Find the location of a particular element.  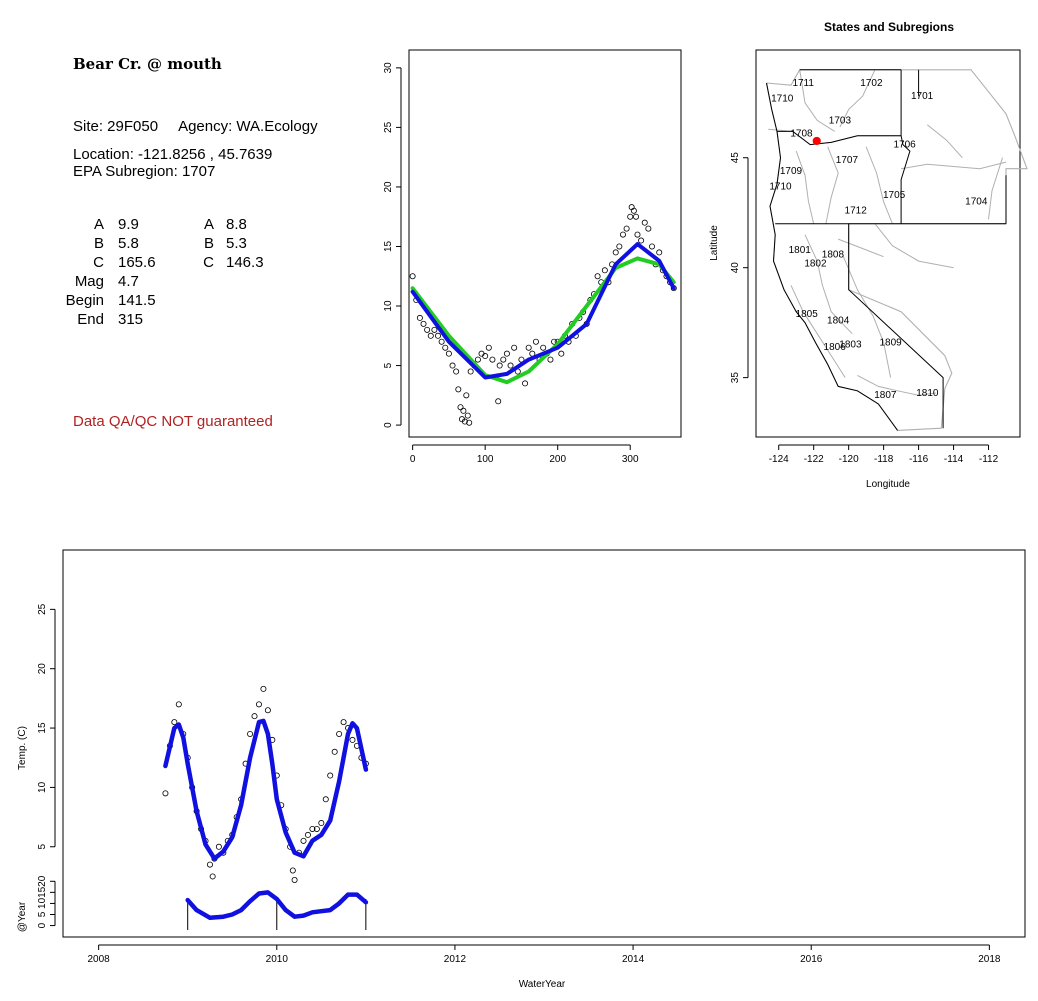

x-tick-label: 200 is located at coordinates (557, 459).